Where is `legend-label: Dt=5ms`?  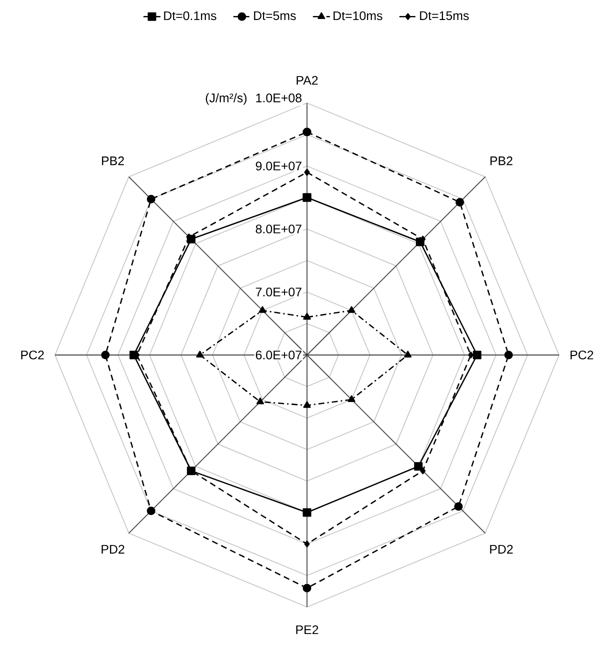
legend-label: Dt=5ms is located at coordinates (275, 15).